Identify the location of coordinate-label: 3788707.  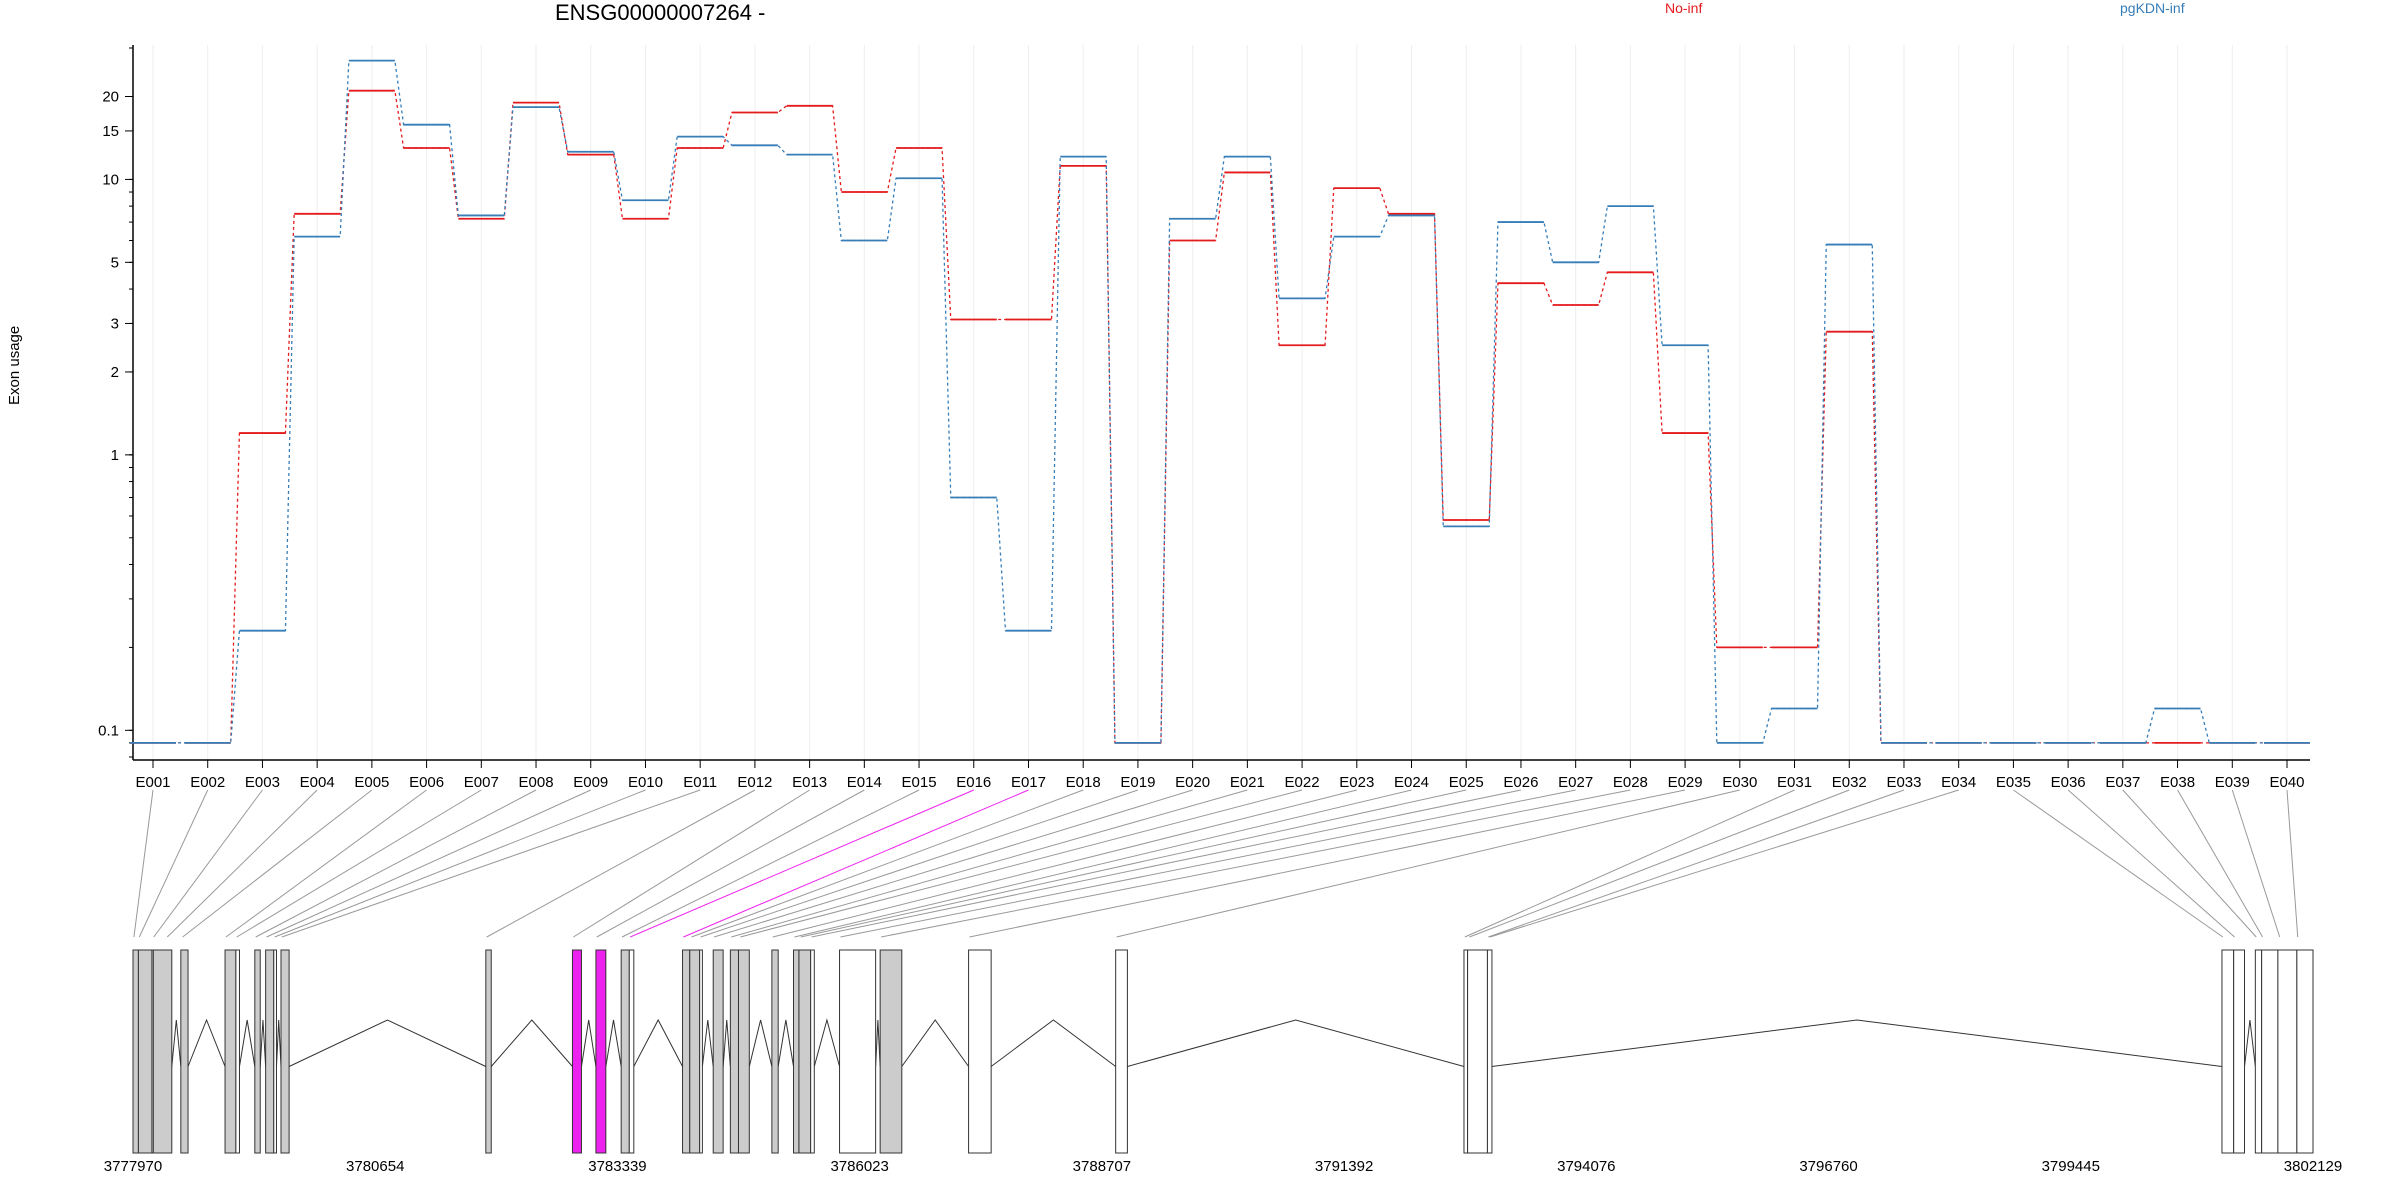
(1102, 1166).